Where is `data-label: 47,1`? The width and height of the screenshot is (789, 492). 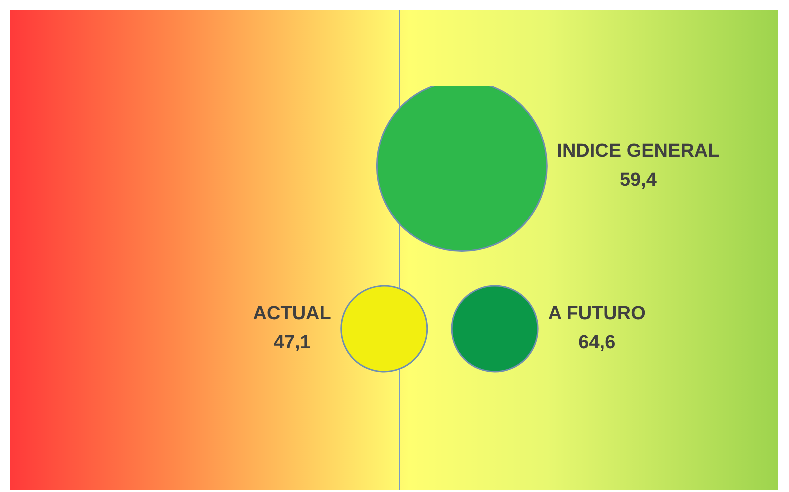 data-label: 47,1 is located at coordinates (293, 343).